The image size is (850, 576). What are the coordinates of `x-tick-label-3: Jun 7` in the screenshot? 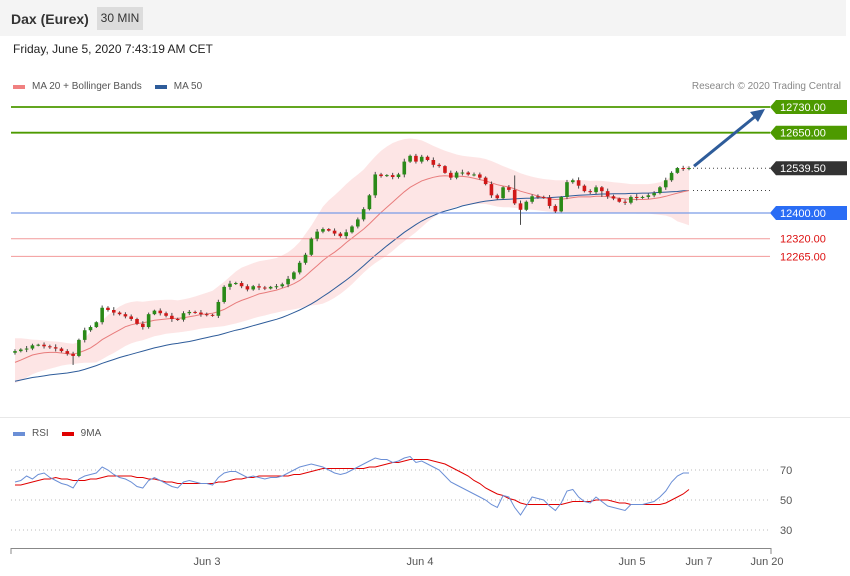 It's located at (699, 562).